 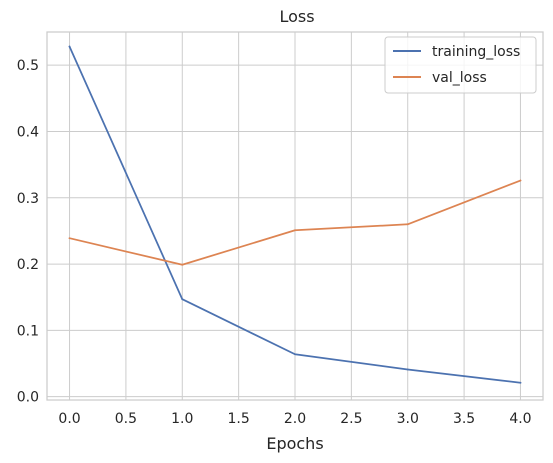 What do you see at coordinates (239, 419) in the screenshot?
I see `x-tick-label: 1.5` at bounding box center [239, 419].